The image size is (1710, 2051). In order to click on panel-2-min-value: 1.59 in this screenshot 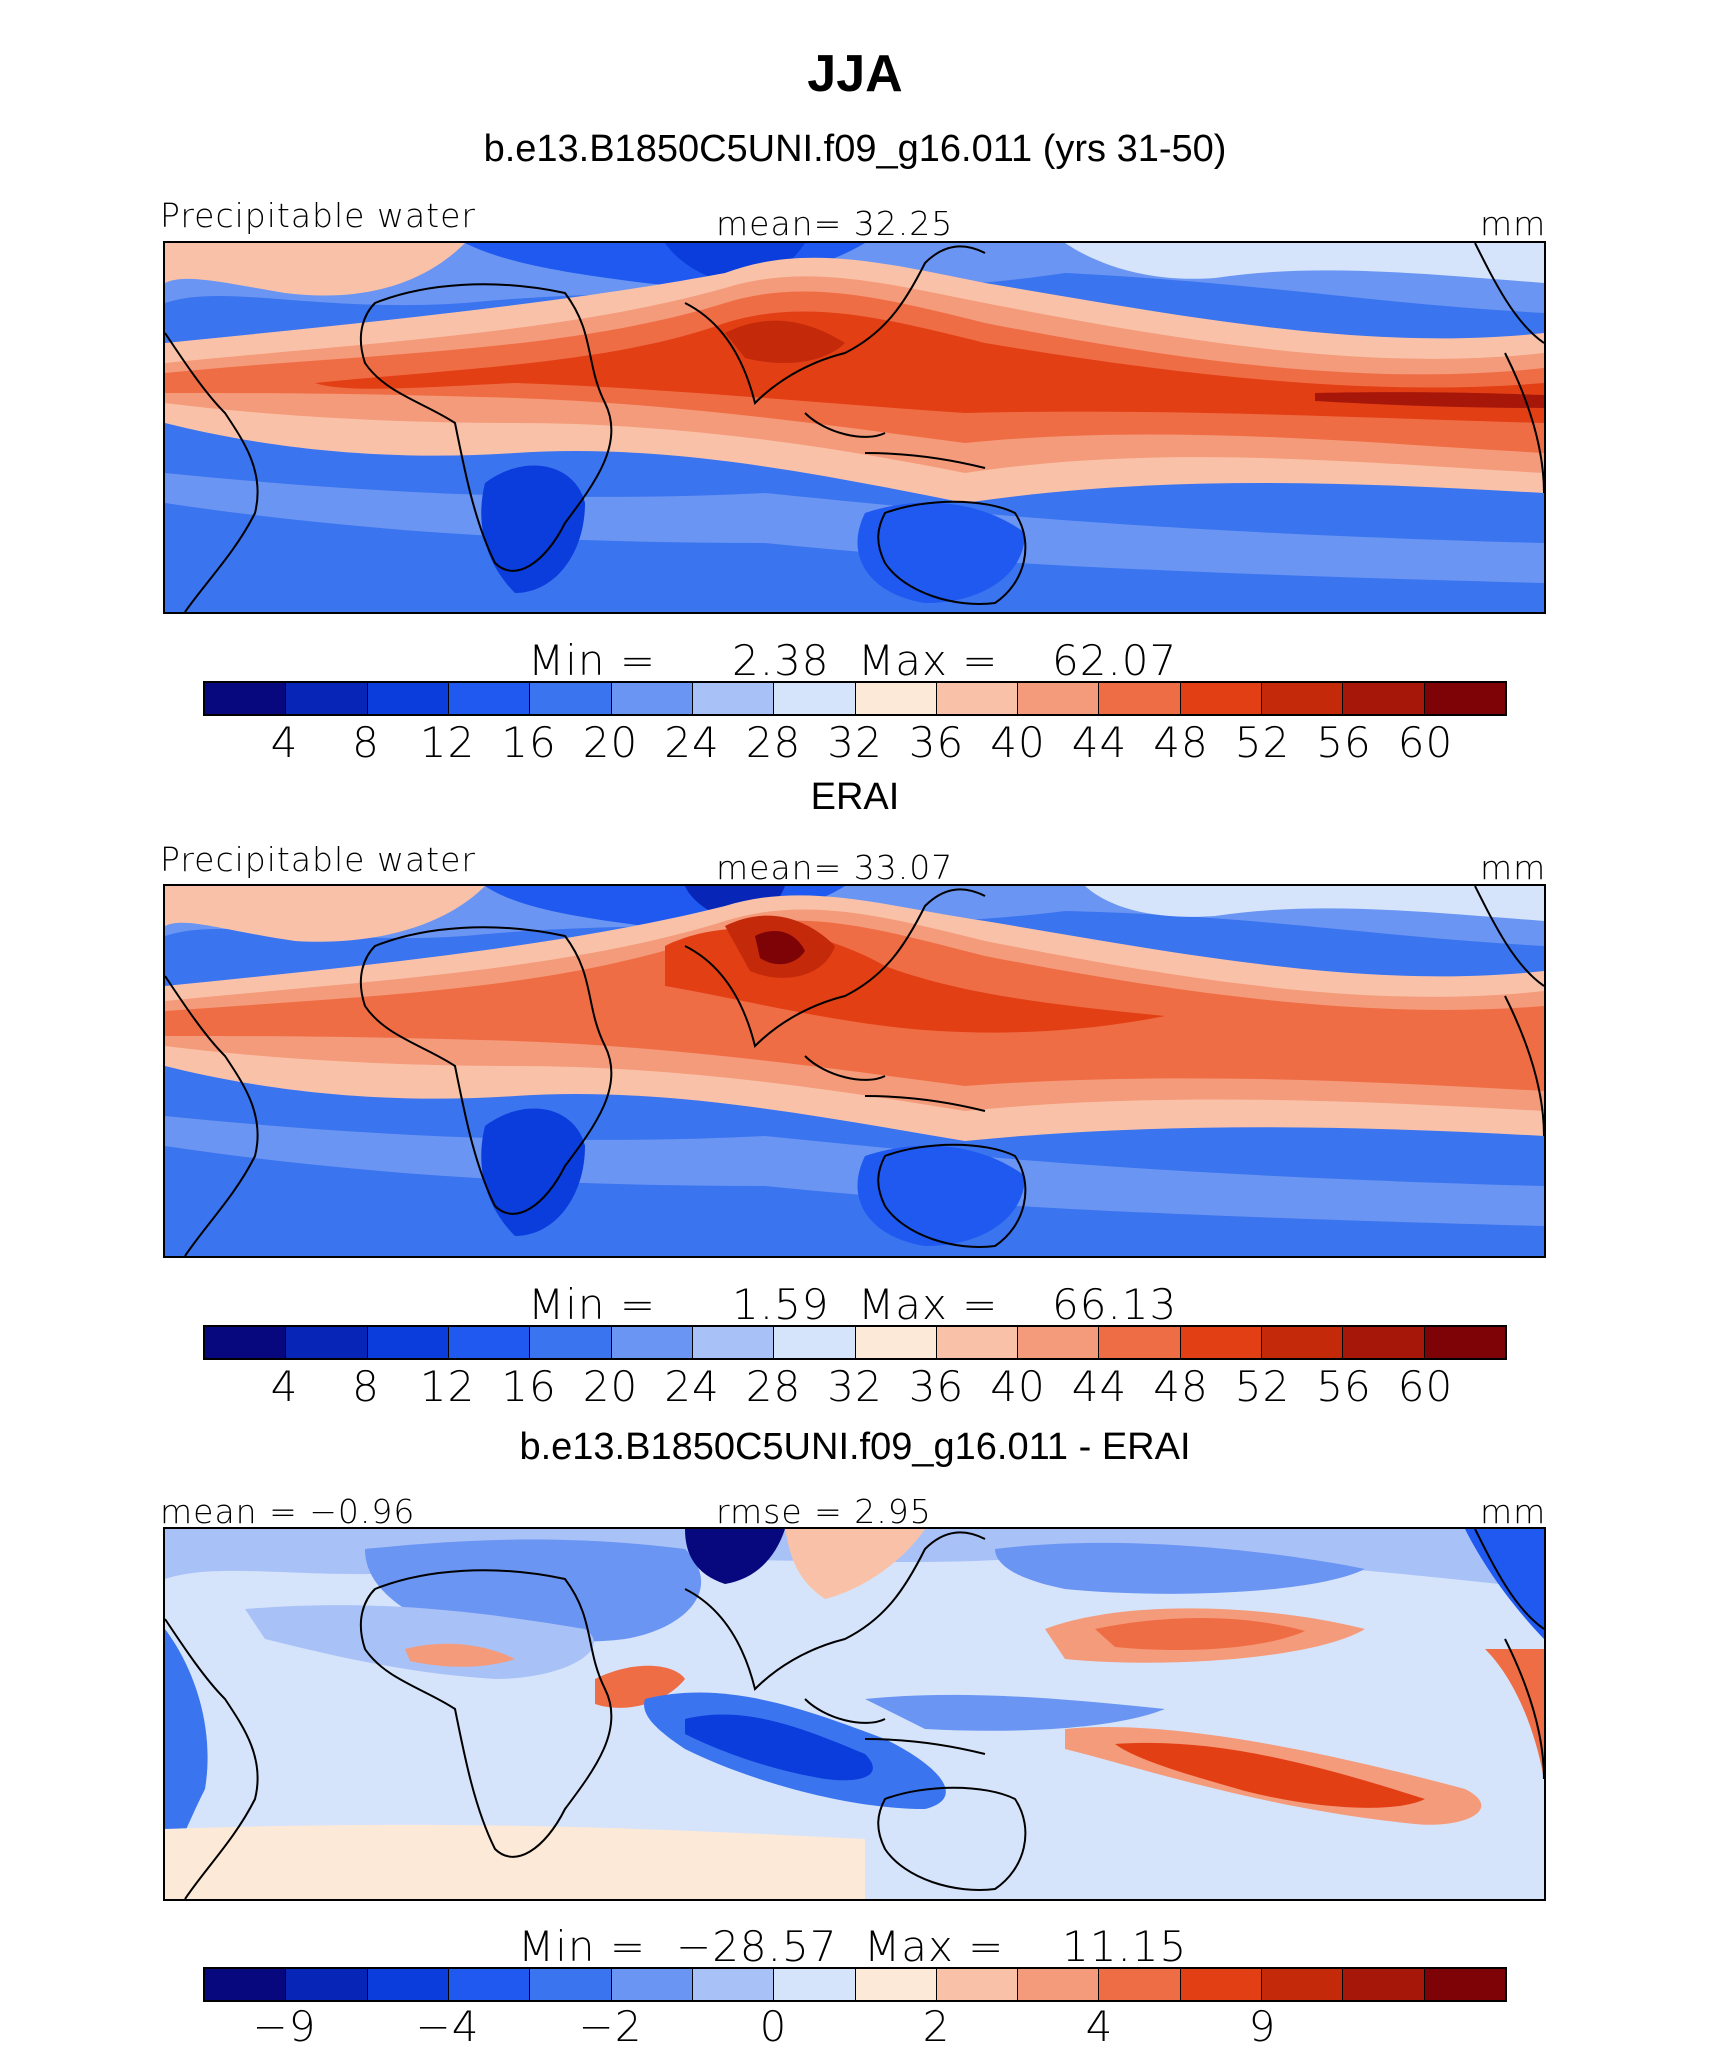, I will do `click(781, 1304)`.